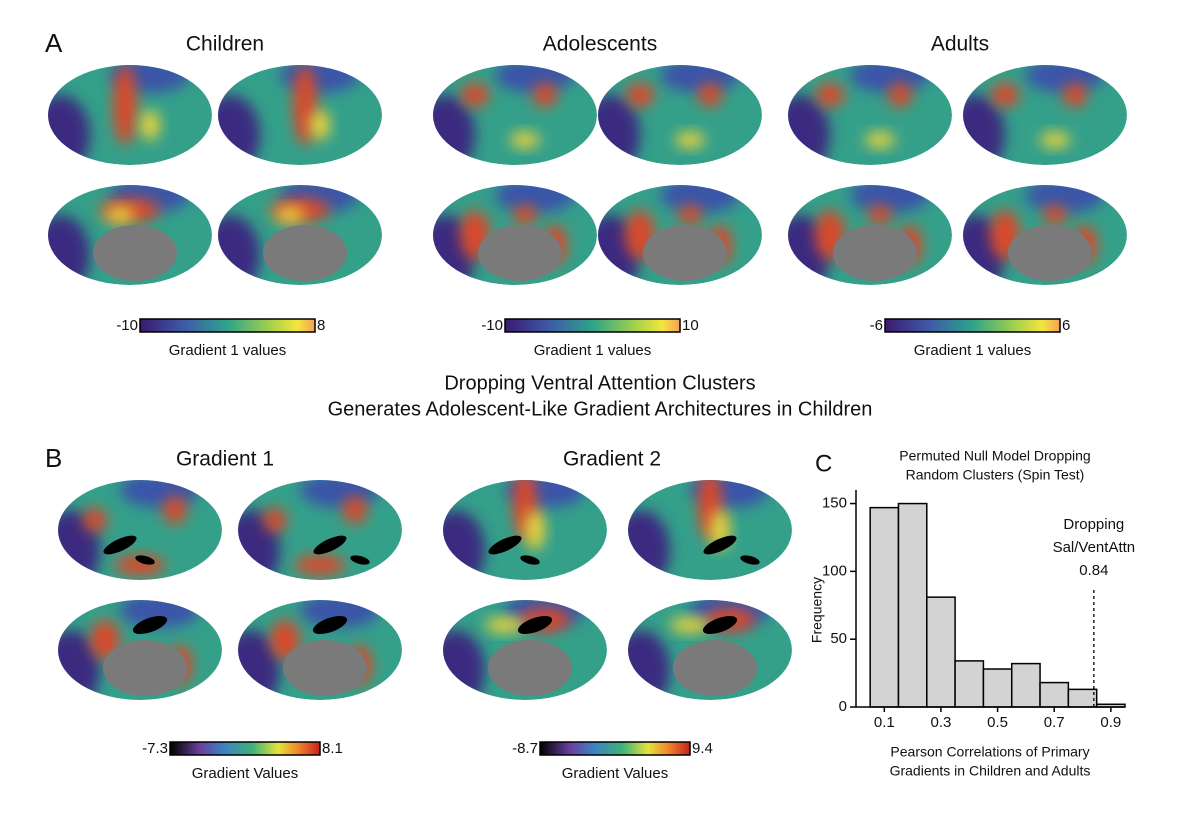 The image size is (1200, 819). I want to click on colorbar-max: 8.1, so click(332, 748).